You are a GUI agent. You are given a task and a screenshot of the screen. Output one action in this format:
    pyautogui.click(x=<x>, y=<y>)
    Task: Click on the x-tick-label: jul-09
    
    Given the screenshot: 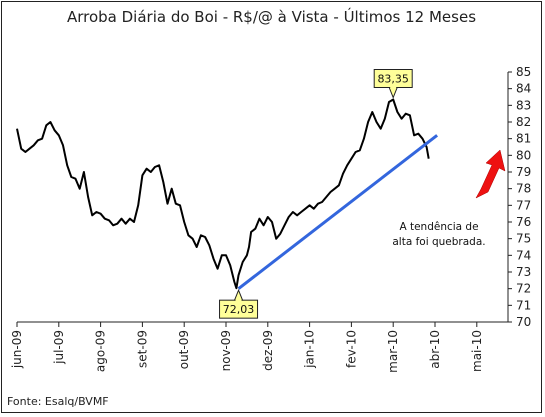 What is the action you would take?
    pyautogui.click(x=59, y=347)
    